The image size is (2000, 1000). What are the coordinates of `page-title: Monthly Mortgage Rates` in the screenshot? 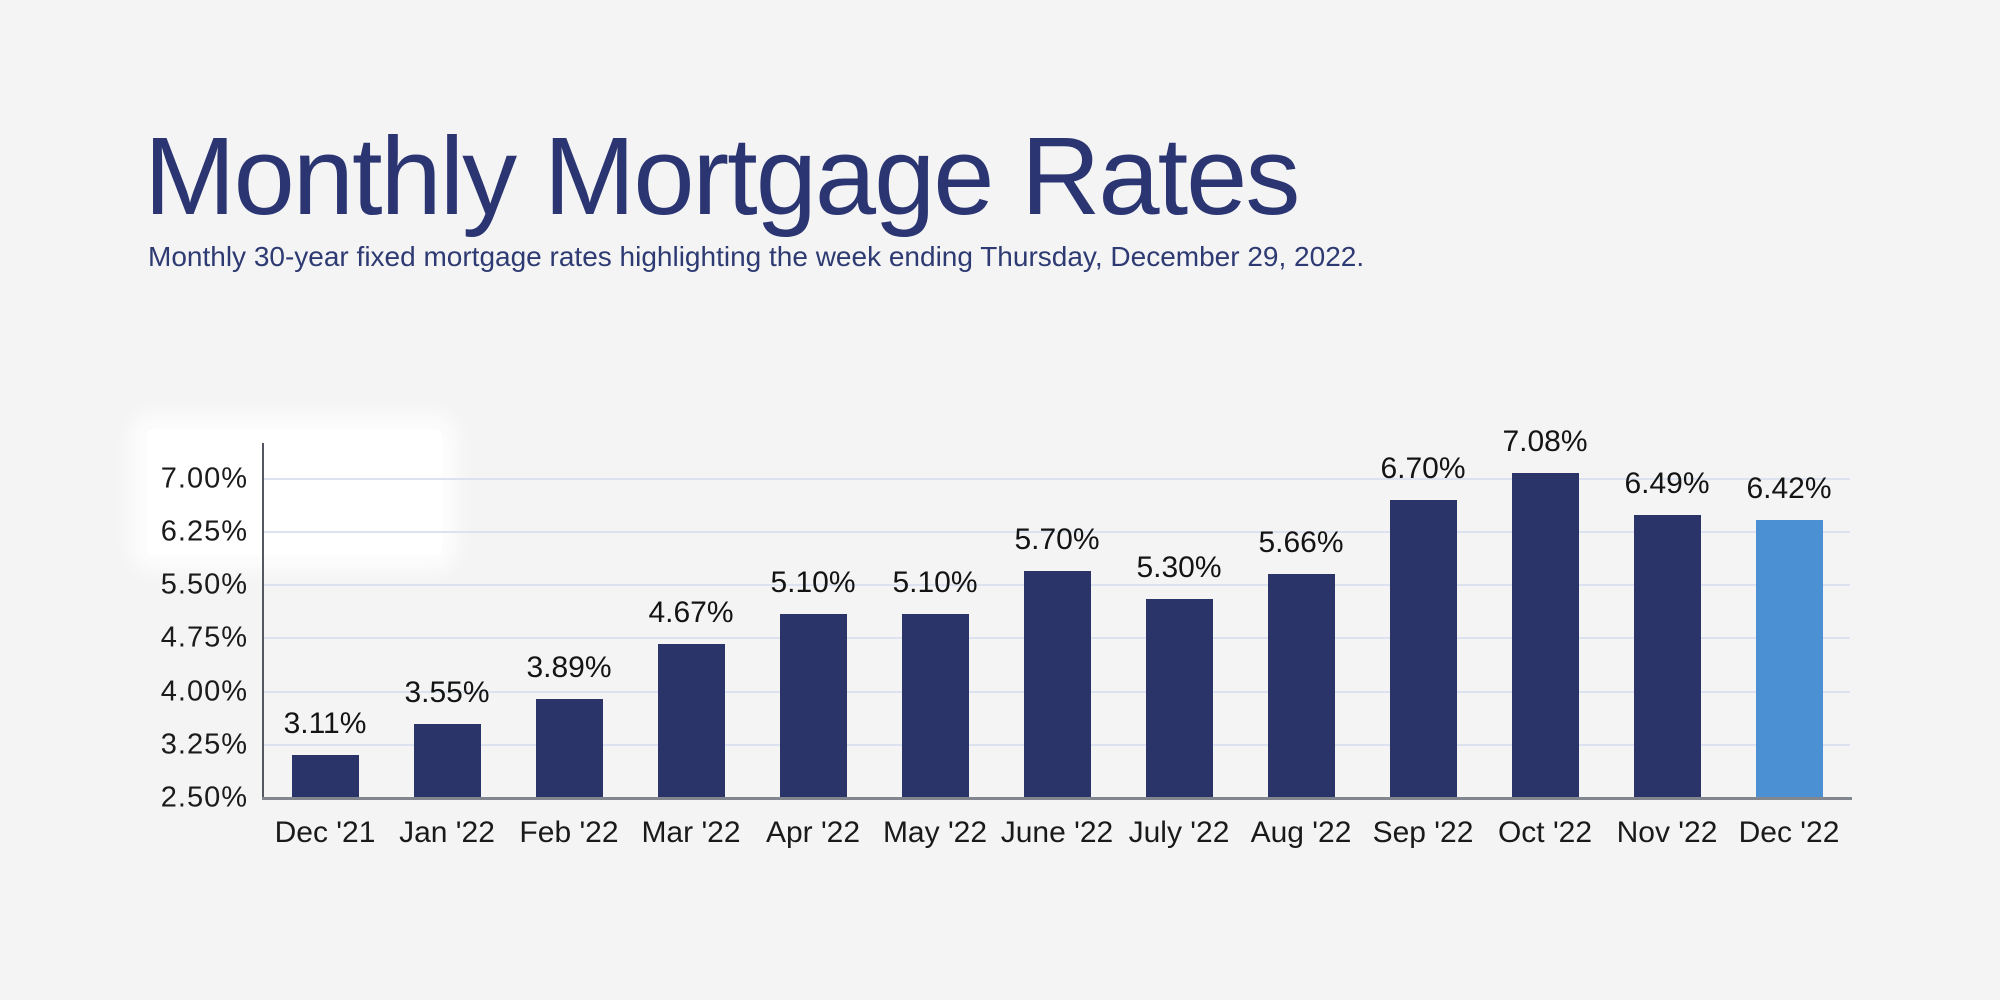 It's located at (722, 176).